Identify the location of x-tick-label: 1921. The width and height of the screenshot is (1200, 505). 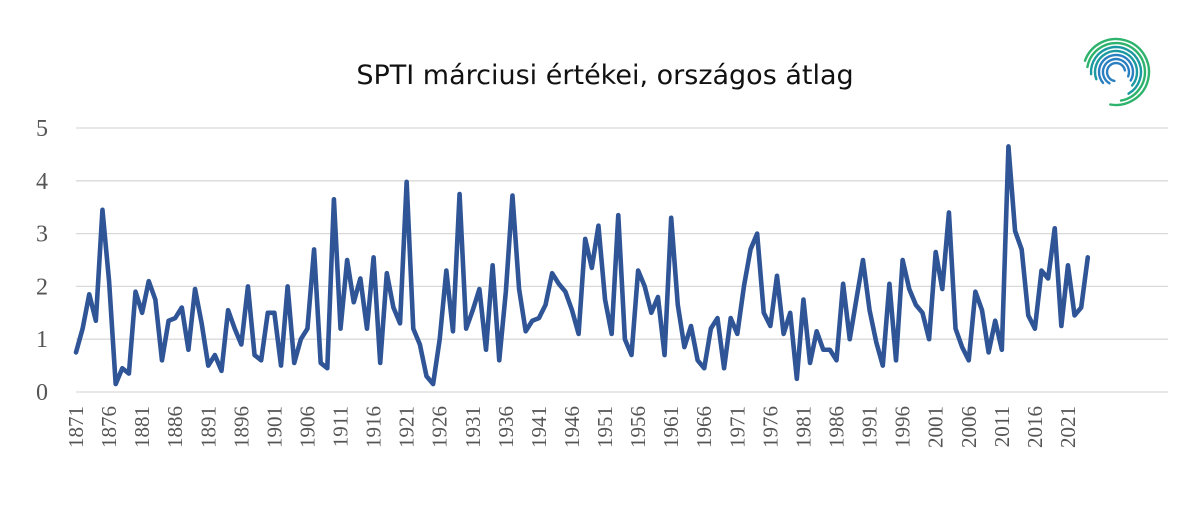
(407, 427).